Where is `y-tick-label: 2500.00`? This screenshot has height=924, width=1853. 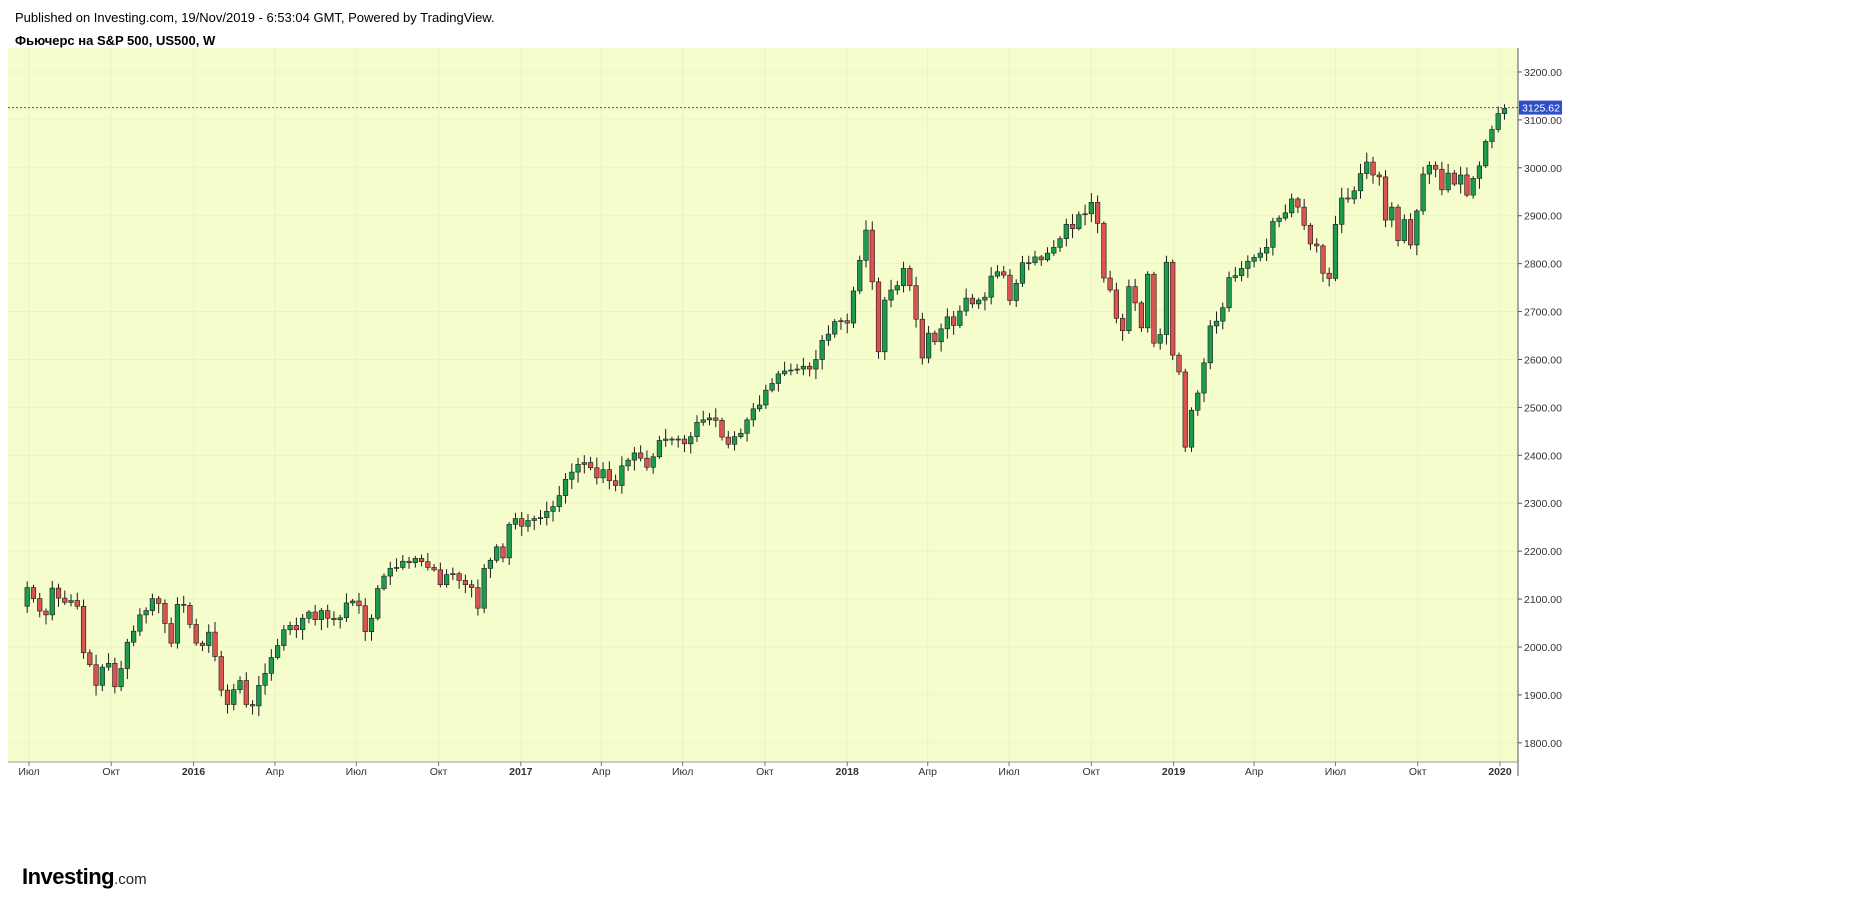 y-tick-label: 2500.00 is located at coordinates (1543, 408).